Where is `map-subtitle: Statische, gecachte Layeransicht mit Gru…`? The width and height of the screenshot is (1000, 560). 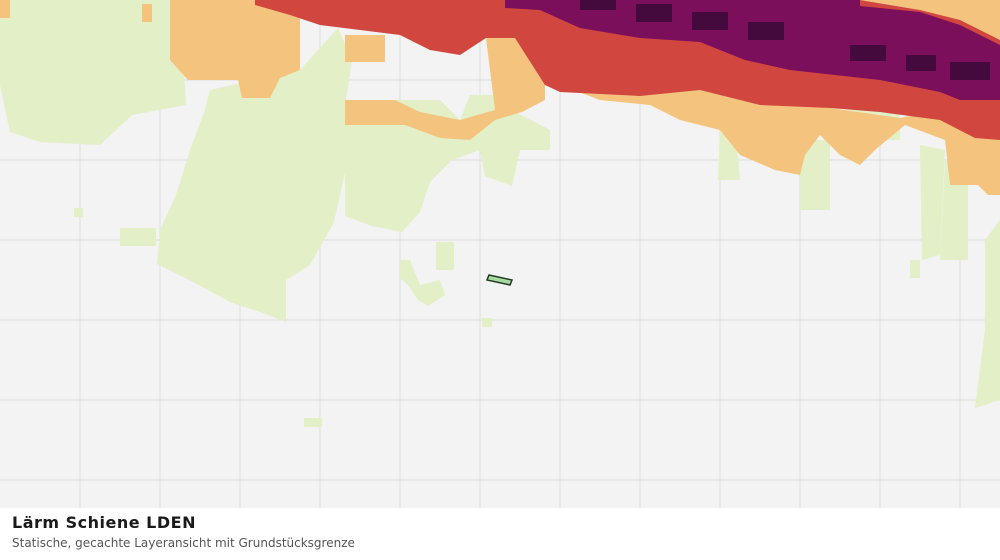 map-subtitle: Statische, gecachte Layeransicht mit Gru… is located at coordinates (183, 543).